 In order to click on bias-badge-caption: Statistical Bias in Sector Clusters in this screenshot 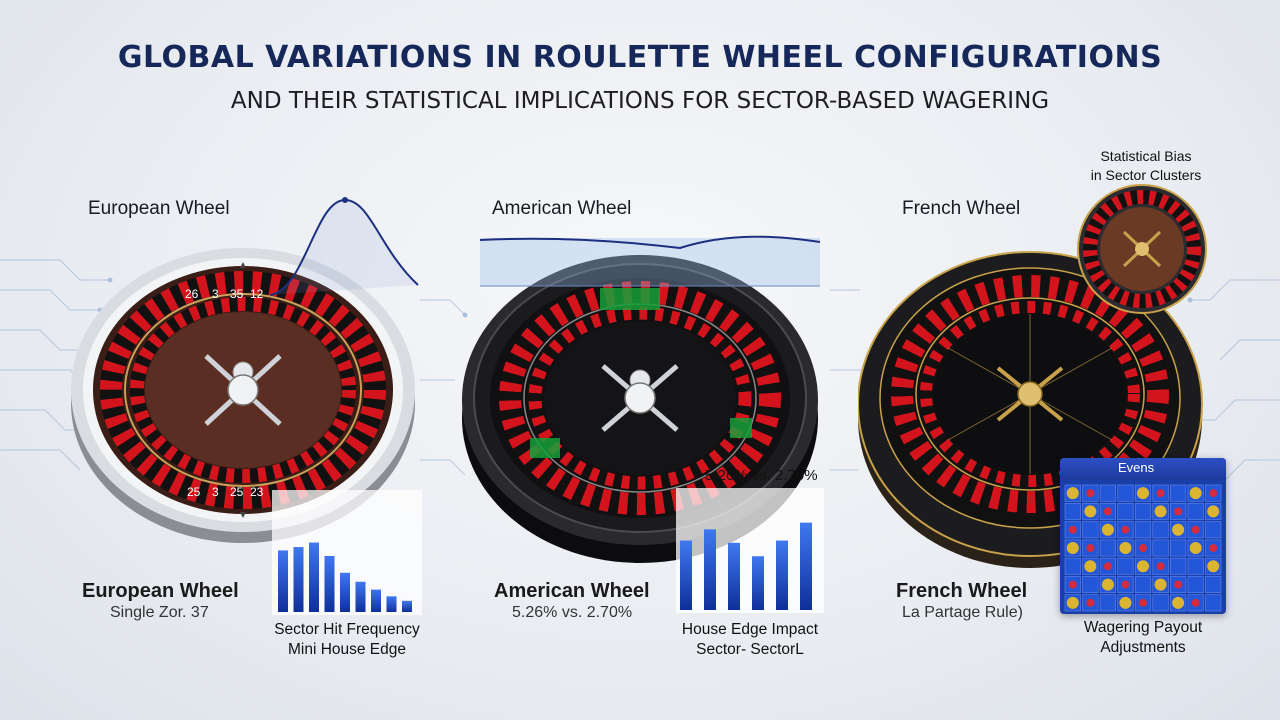, I will do `click(1146, 165)`.